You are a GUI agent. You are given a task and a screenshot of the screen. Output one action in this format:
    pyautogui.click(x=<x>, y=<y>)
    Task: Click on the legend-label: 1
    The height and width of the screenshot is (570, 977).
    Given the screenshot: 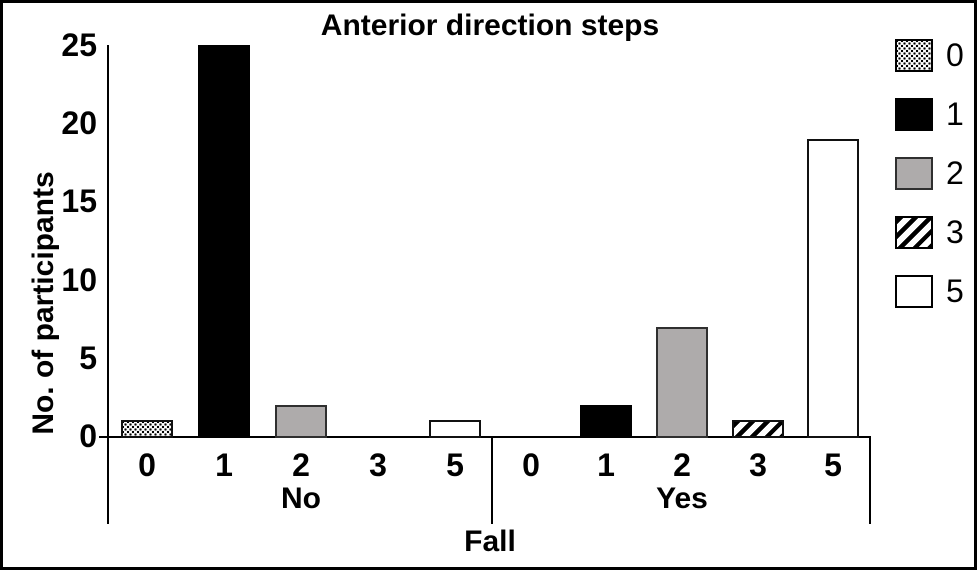 What is the action you would take?
    pyautogui.click(x=955, y=114)
    